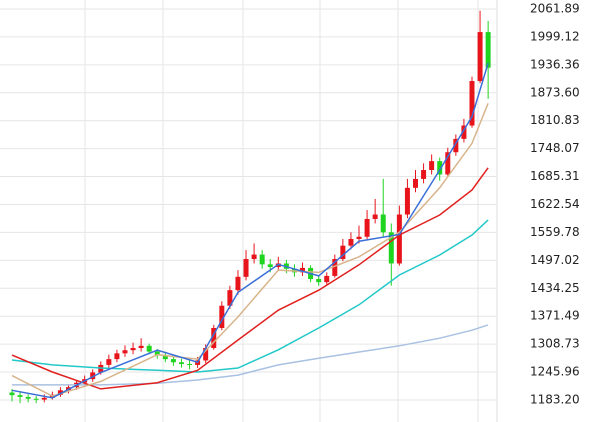 This screenshot has height=422, width=610. I want to click on y-tick-label: 1999.12, so click(555, 36).